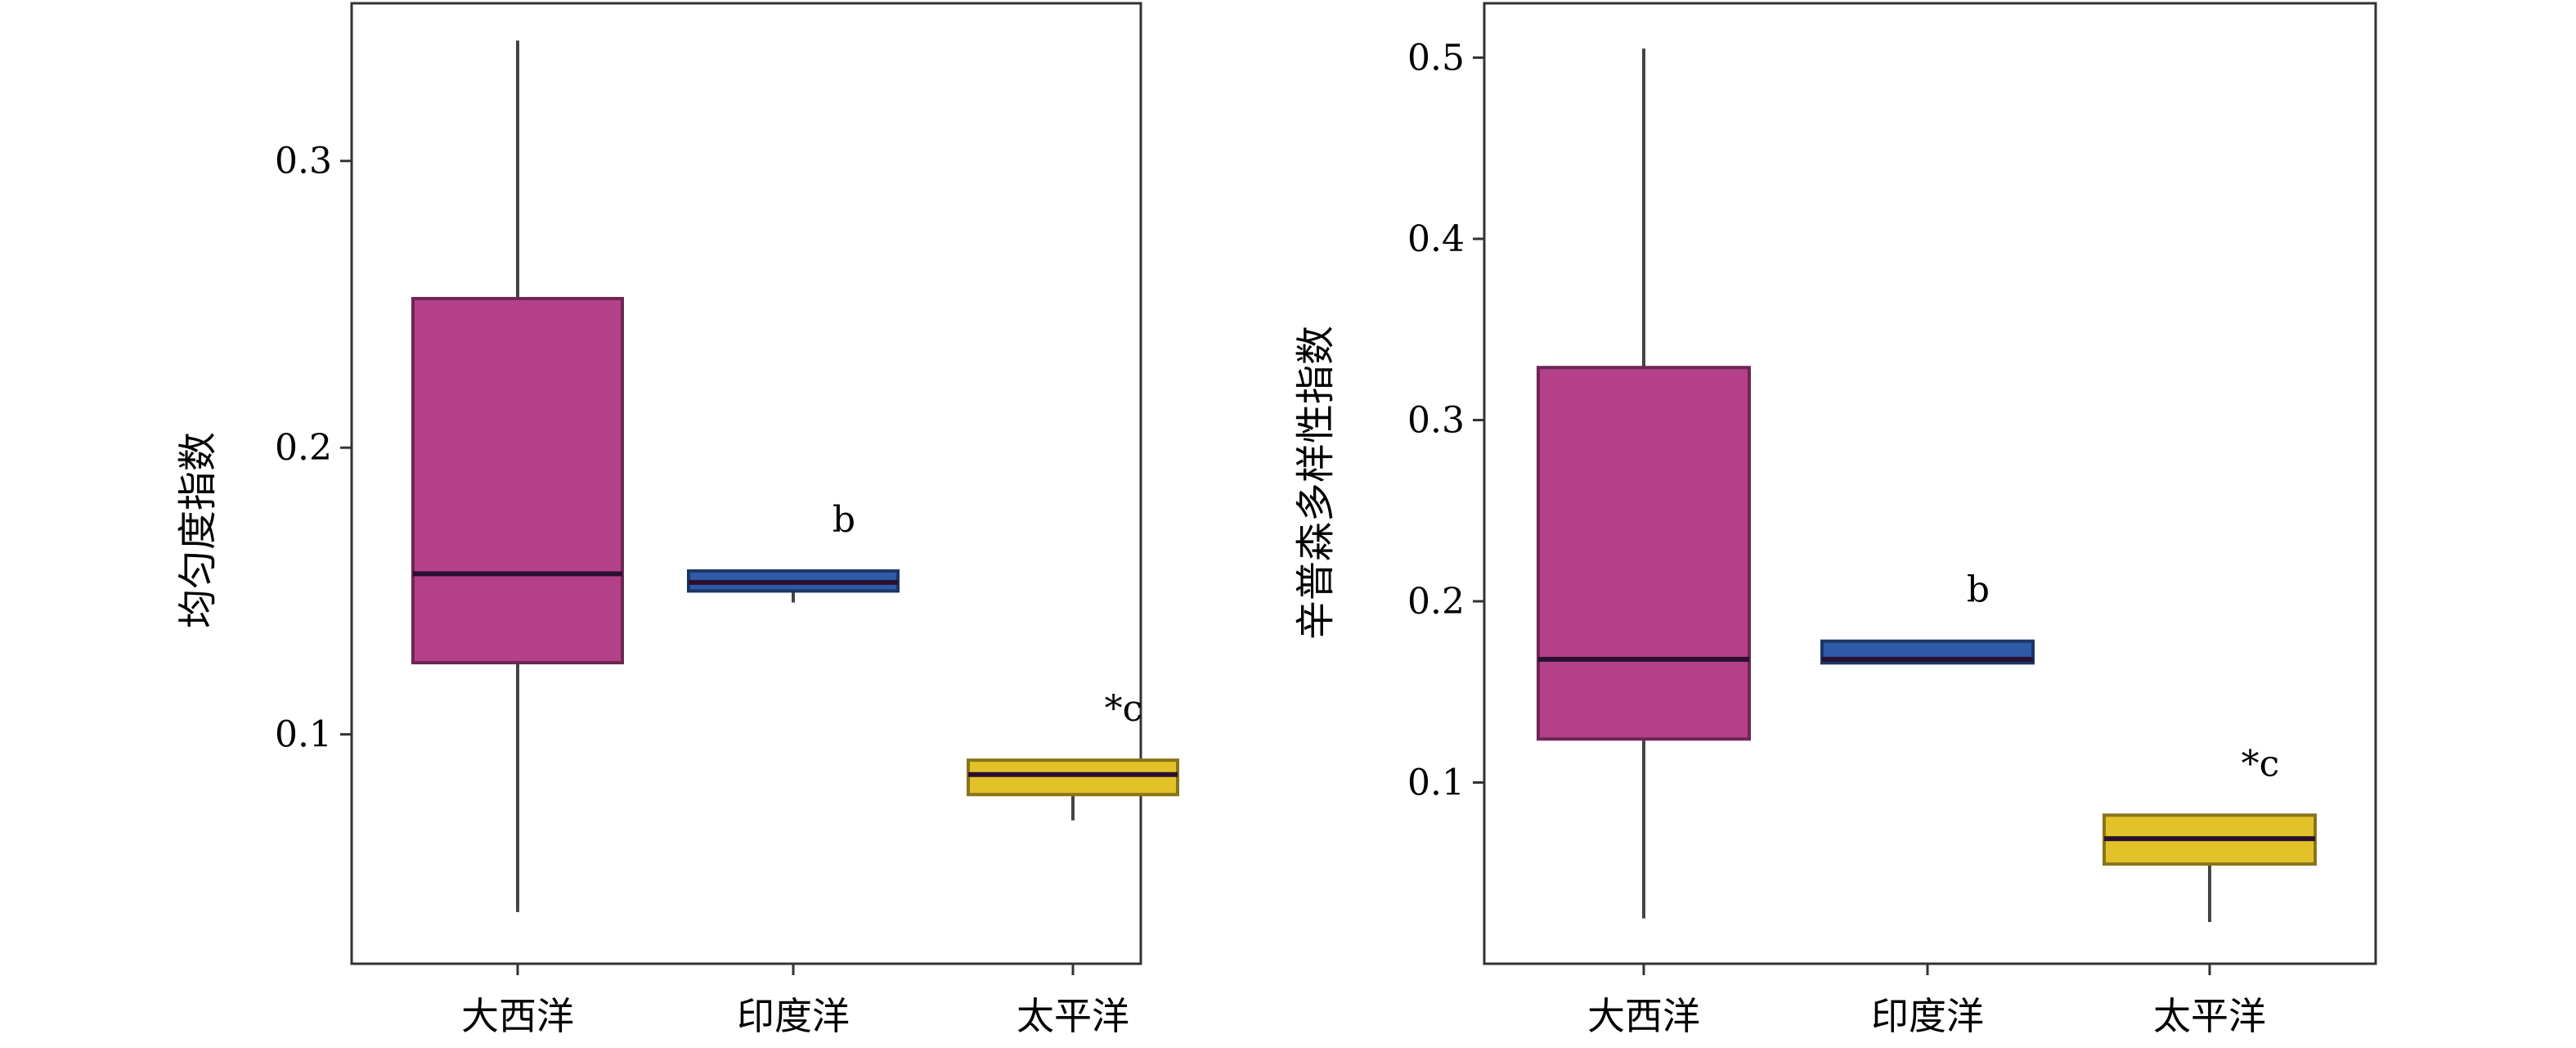  What do you see at coordinates (1436, 782) in the screenshot?
I see `y-tick-label-1-0: 0.1` at bounding box center [1436, 782].